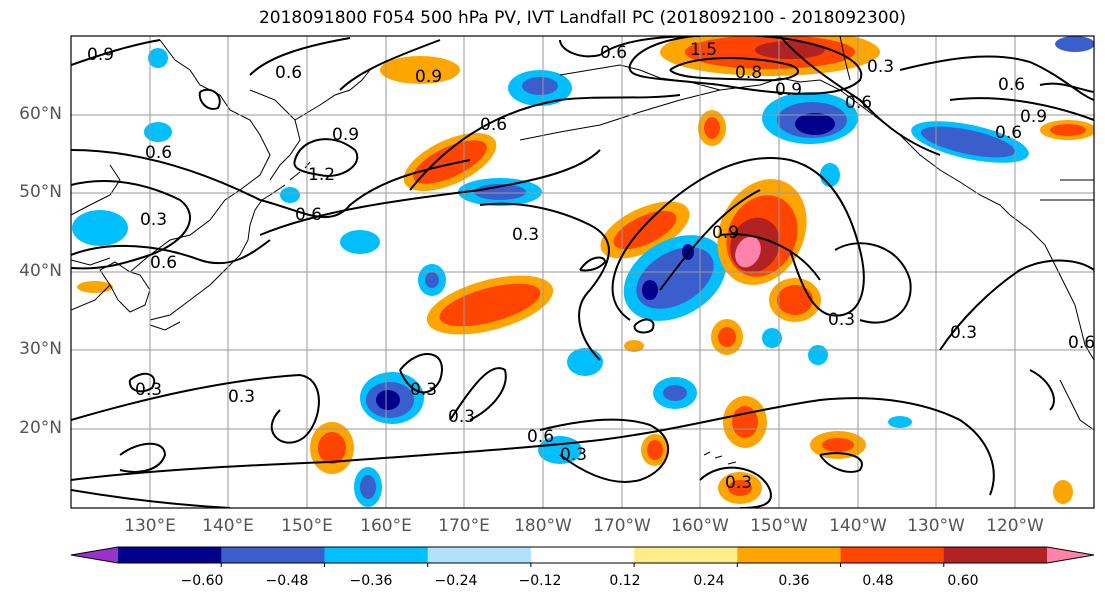 This screenshot has width=1105, height=601. I want to click on contour-label: 1.5, so click(703, 50).